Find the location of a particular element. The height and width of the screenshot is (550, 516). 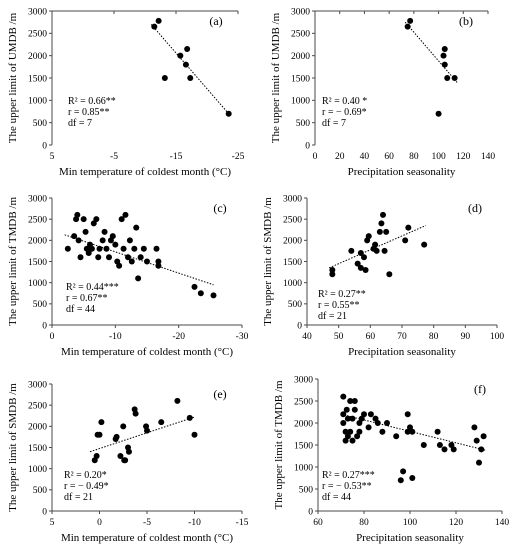

x-tick-label: -30 is located at coordinates (242, 337).